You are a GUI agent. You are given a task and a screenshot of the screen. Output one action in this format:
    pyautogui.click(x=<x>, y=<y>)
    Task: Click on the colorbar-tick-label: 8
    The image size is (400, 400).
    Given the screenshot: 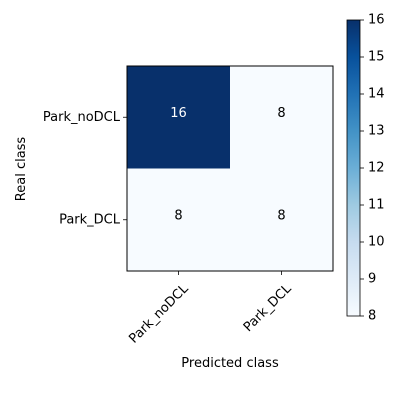 What is the action you would take?
    pyautogui.click(x=372, y=316)
    